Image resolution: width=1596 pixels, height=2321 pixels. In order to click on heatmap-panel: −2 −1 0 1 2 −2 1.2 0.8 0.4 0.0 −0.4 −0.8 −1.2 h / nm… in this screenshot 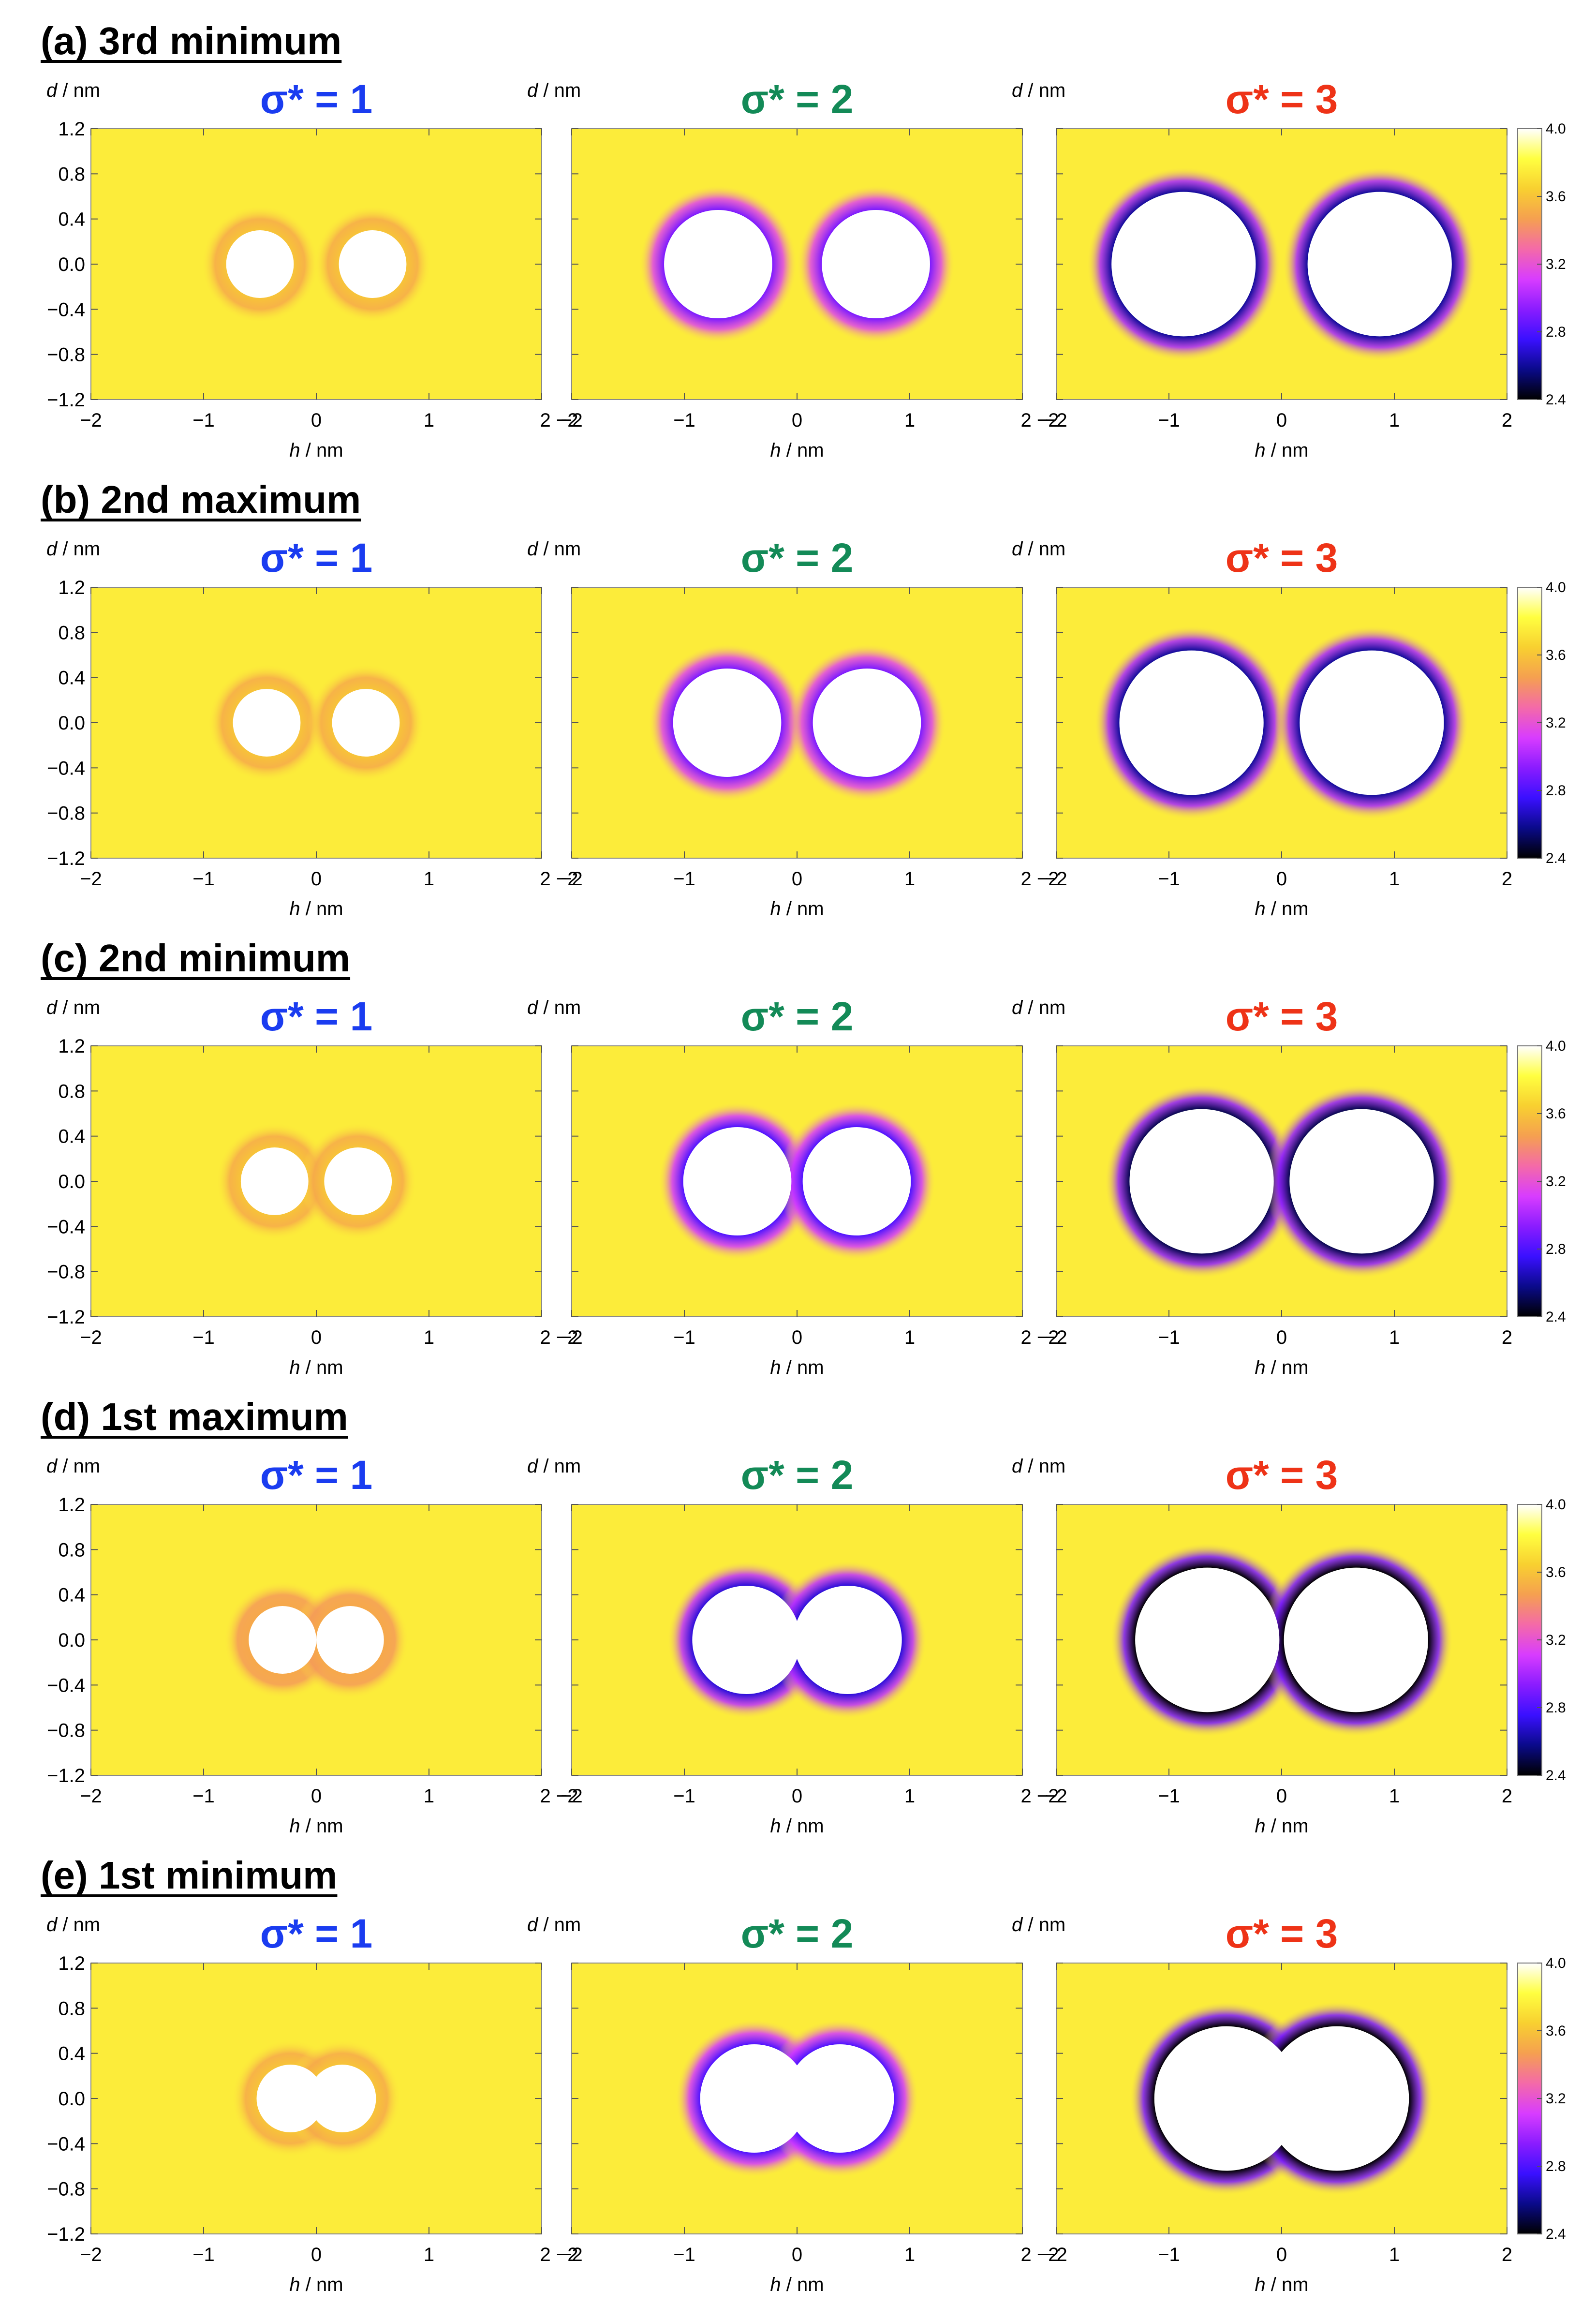, I will do `click(312, 1644)`.